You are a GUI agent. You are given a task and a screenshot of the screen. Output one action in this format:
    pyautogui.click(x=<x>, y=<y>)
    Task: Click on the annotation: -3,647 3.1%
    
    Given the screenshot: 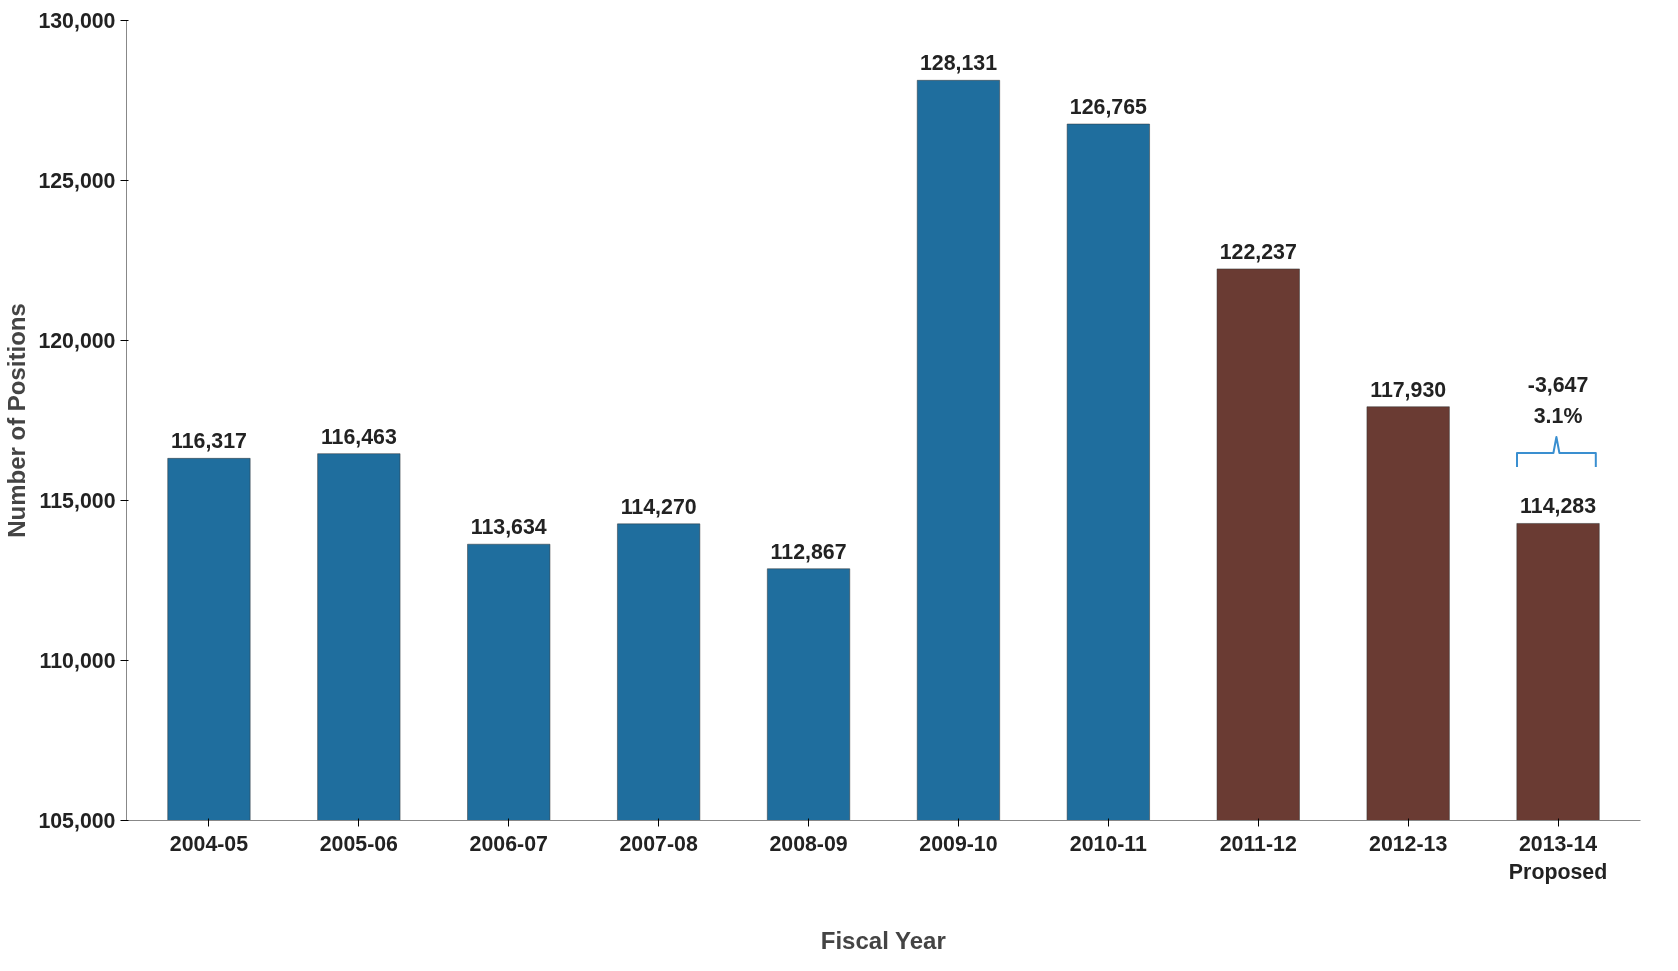 What is the action you would take?
    pyautogui.click(x=1558, y=401)
    